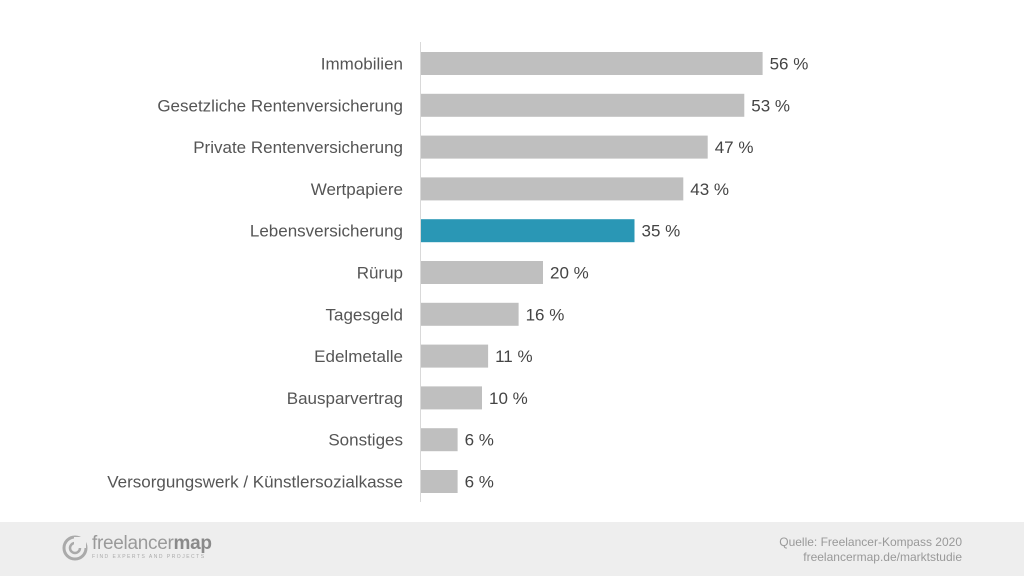 This screenshot has width=1024, height=576. Describe the element at coordinates (545, 314) in the screenshot. I see `value-label-tagesgeld: 16 %` at that location.